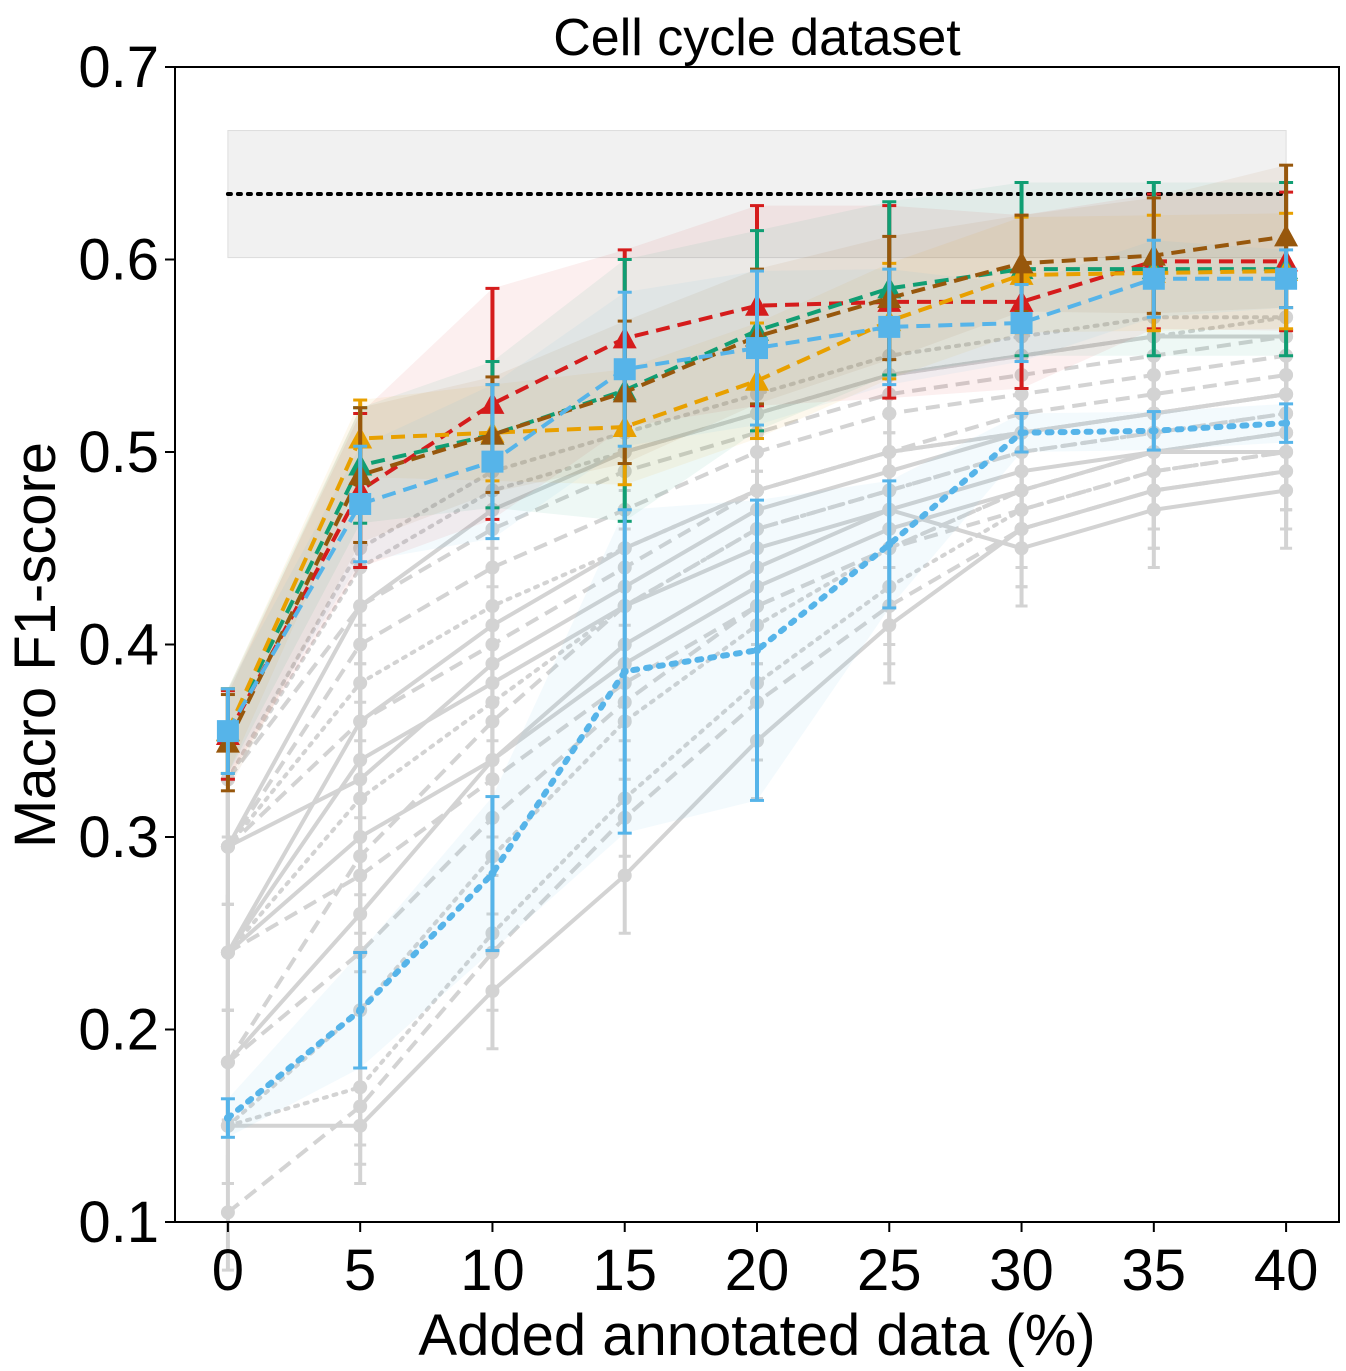 This screenshot has height=1371, width=1346. I want to click on y-tick-label: 0.2, so click(118, 1030).